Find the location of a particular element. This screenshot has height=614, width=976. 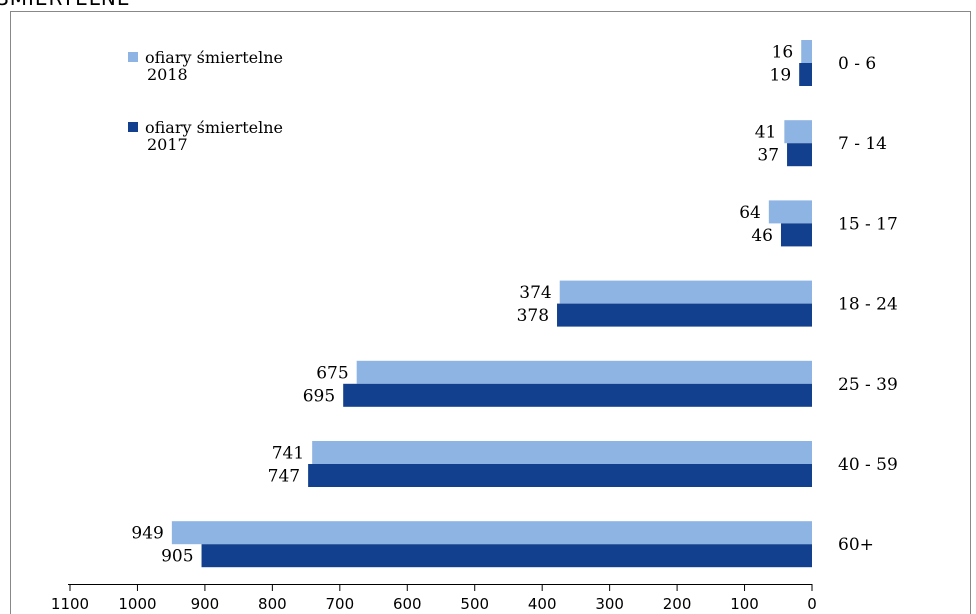

x-tick-label-0: 1100 is located at coordinates (70, 604).